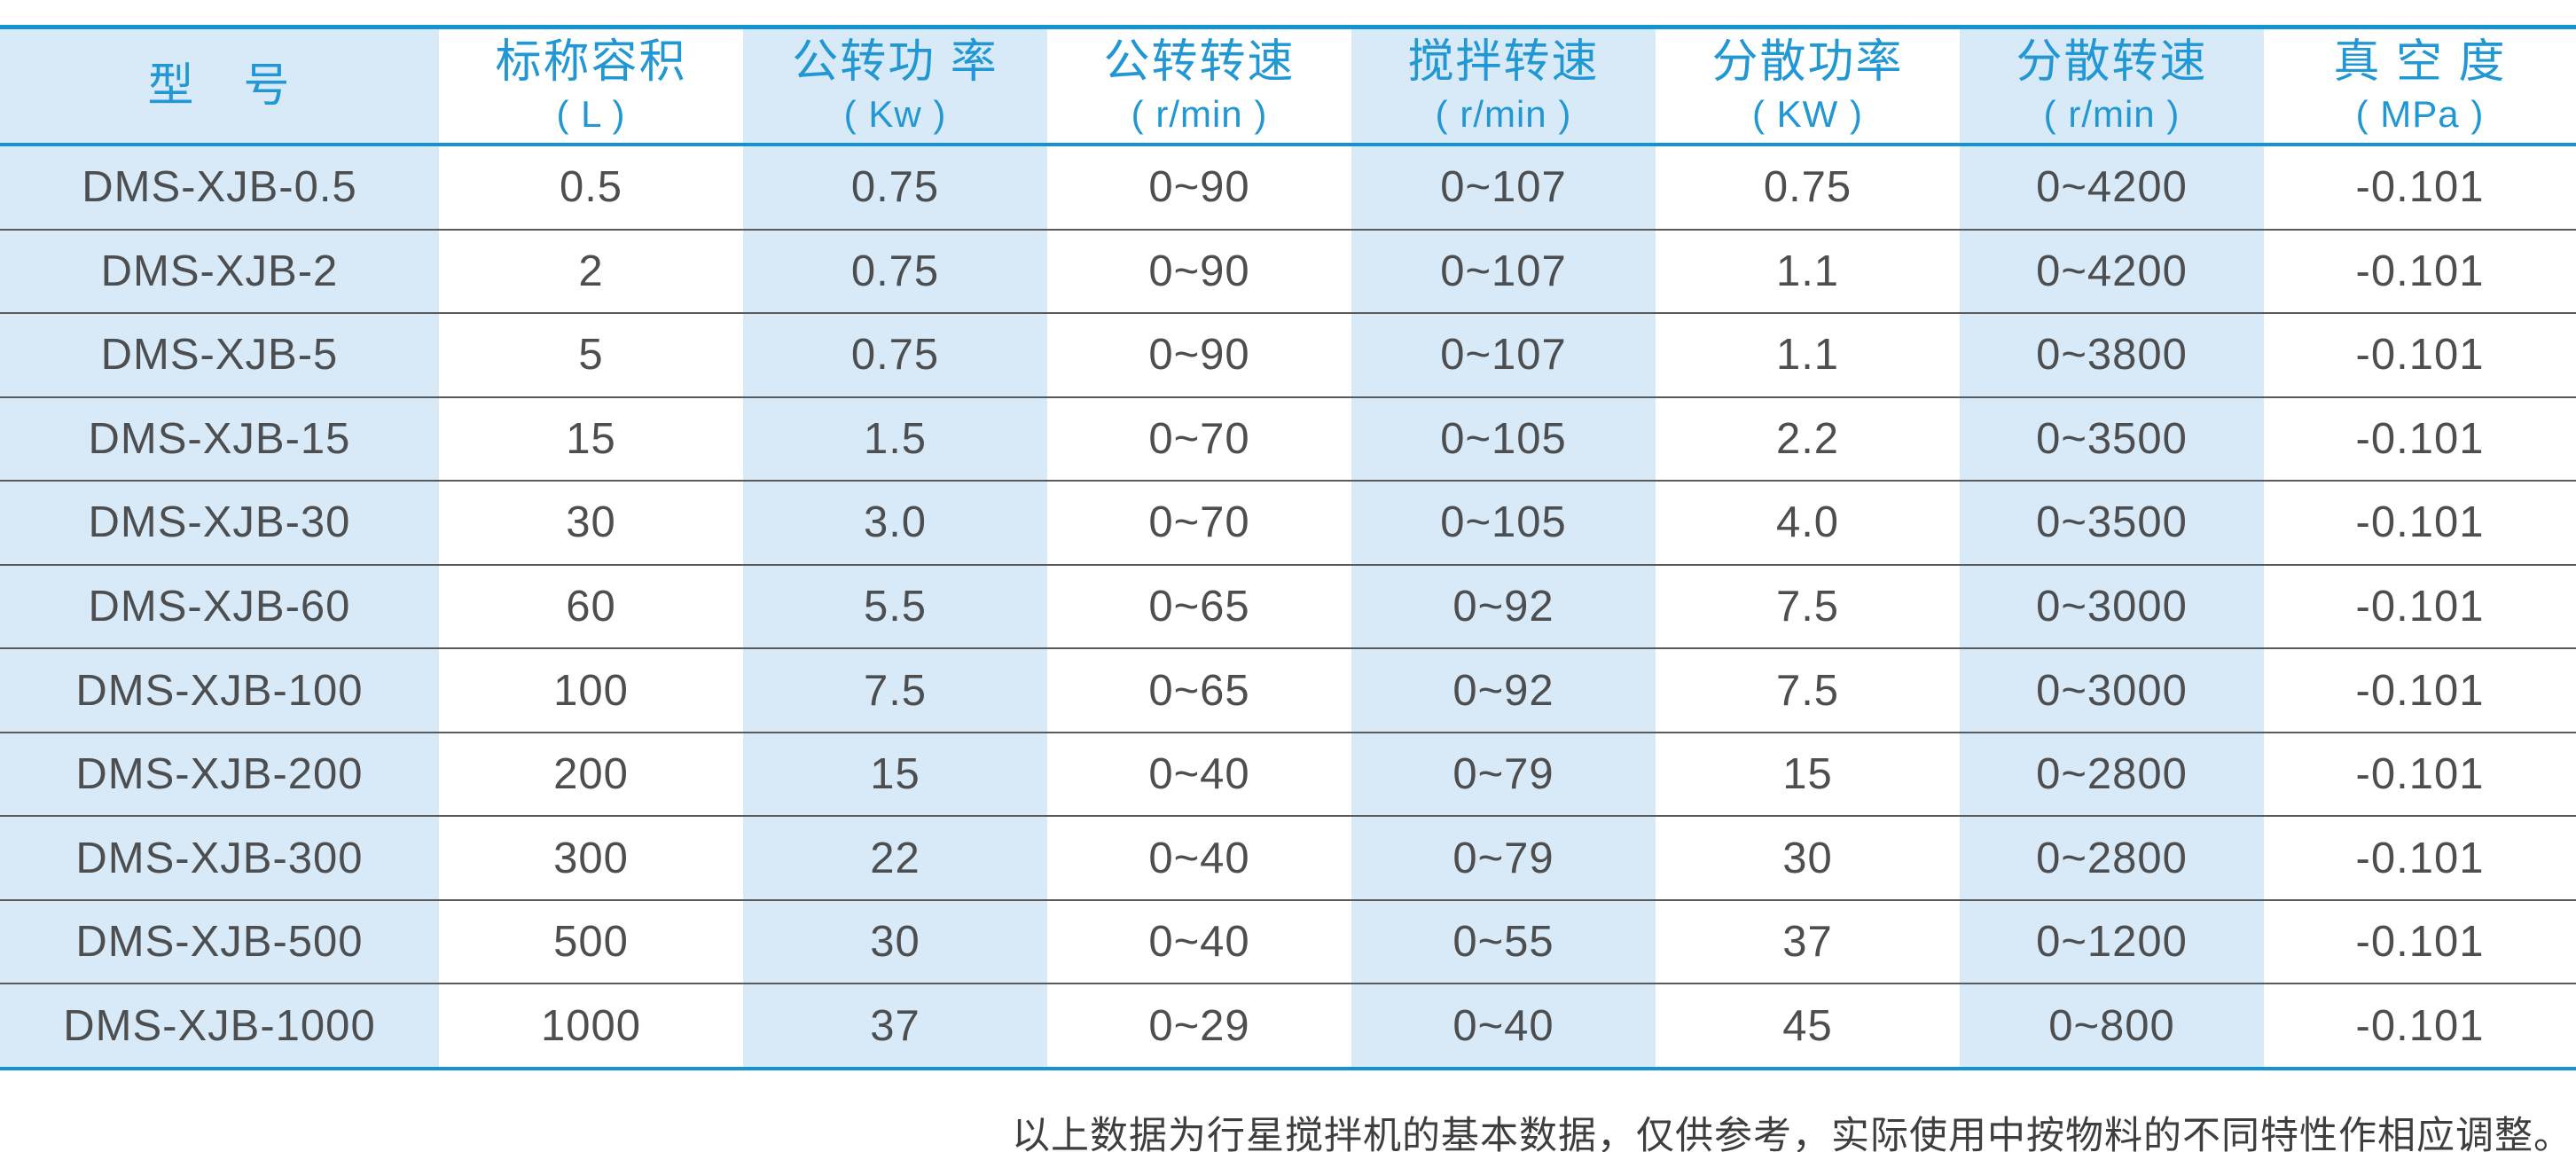  I want to click on table-row: DMS-XJB-15 15 1.5 0~70 0~105 2.2 0~3500 -0.101, so click(1288, 439).